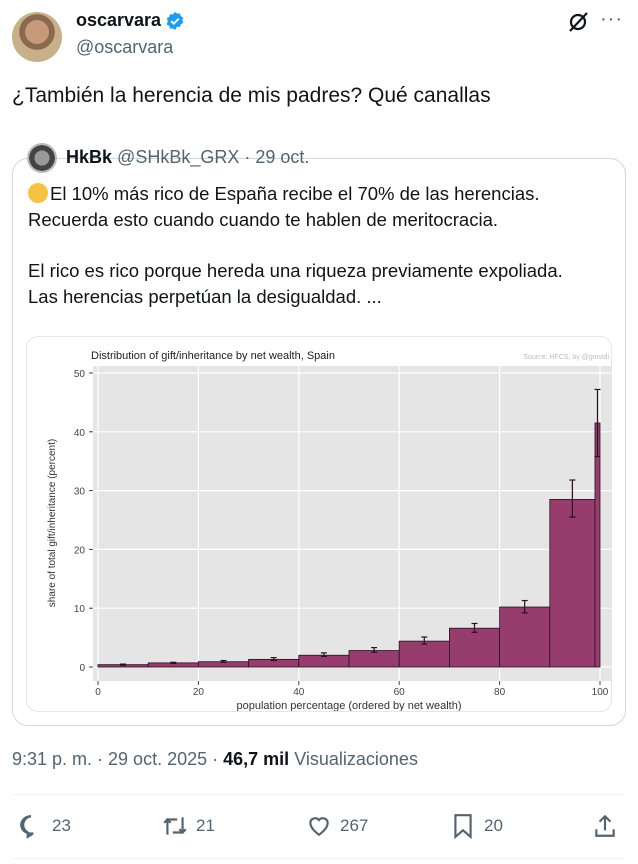 Image resolution: width=638 pixels, height=864 pixels. I want to click on share-icon, so click(605, 825).